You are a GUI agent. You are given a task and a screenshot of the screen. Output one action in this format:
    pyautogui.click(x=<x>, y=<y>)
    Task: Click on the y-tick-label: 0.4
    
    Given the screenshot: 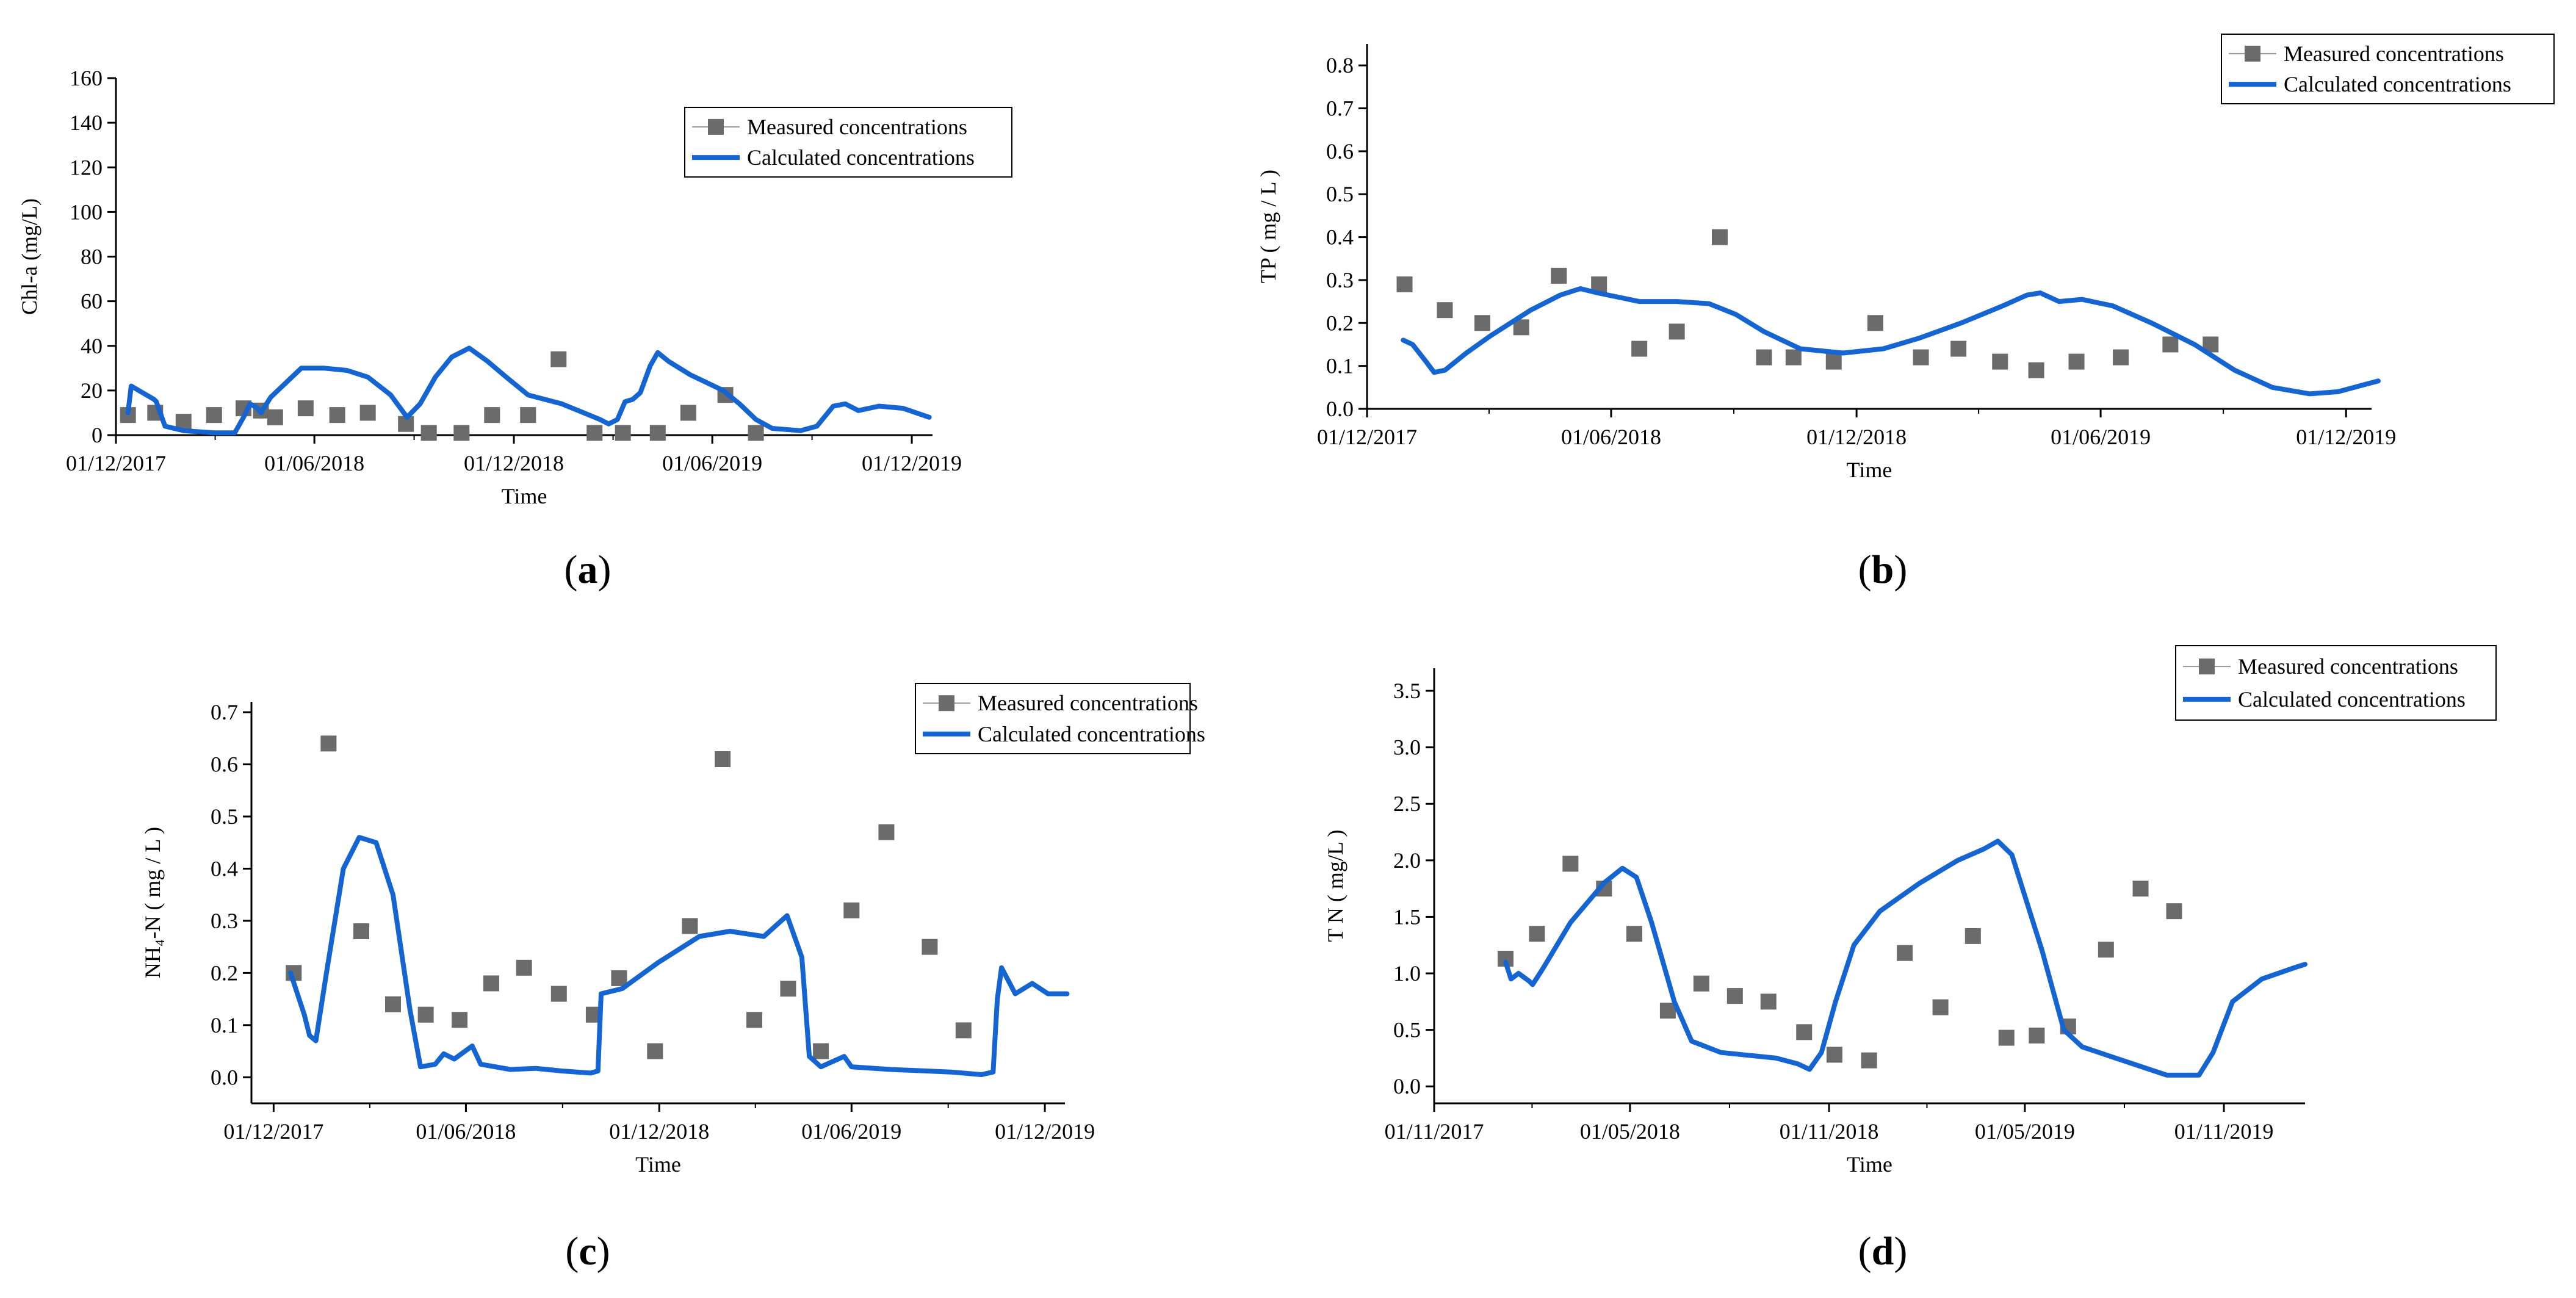 What is the action you would take?
    pyautogui.click(x=1340, y=237)
    